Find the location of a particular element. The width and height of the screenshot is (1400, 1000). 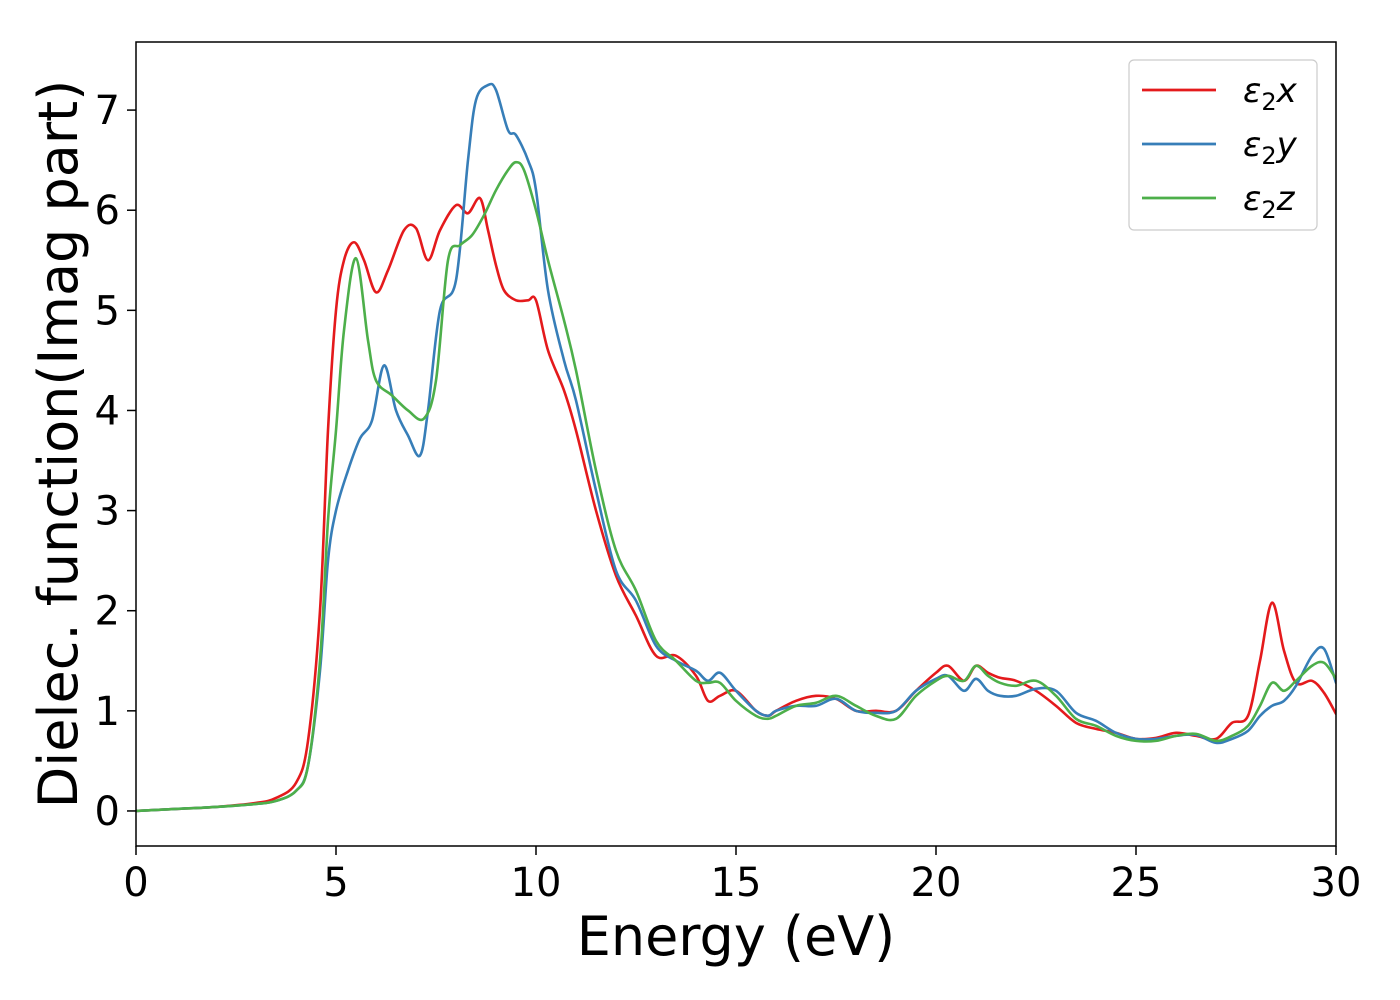

y-tick-label: 1 is located at coordinates (107, 712).